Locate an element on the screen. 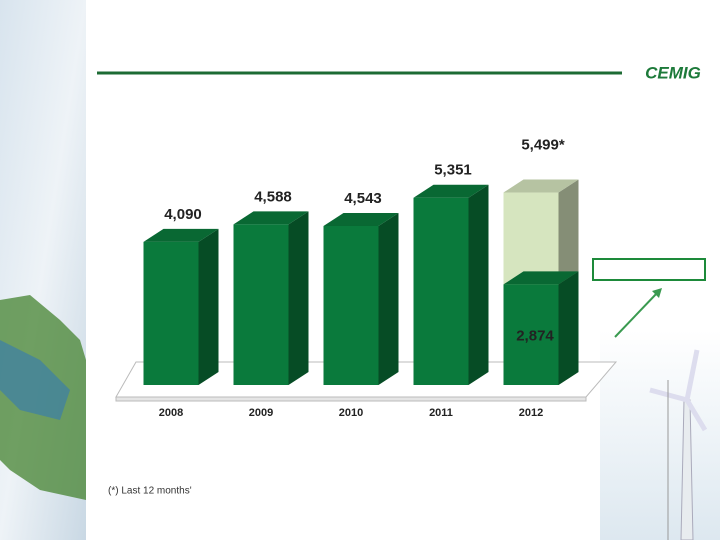  x-tick-label: 2011 is located at coordinates (441, 413).